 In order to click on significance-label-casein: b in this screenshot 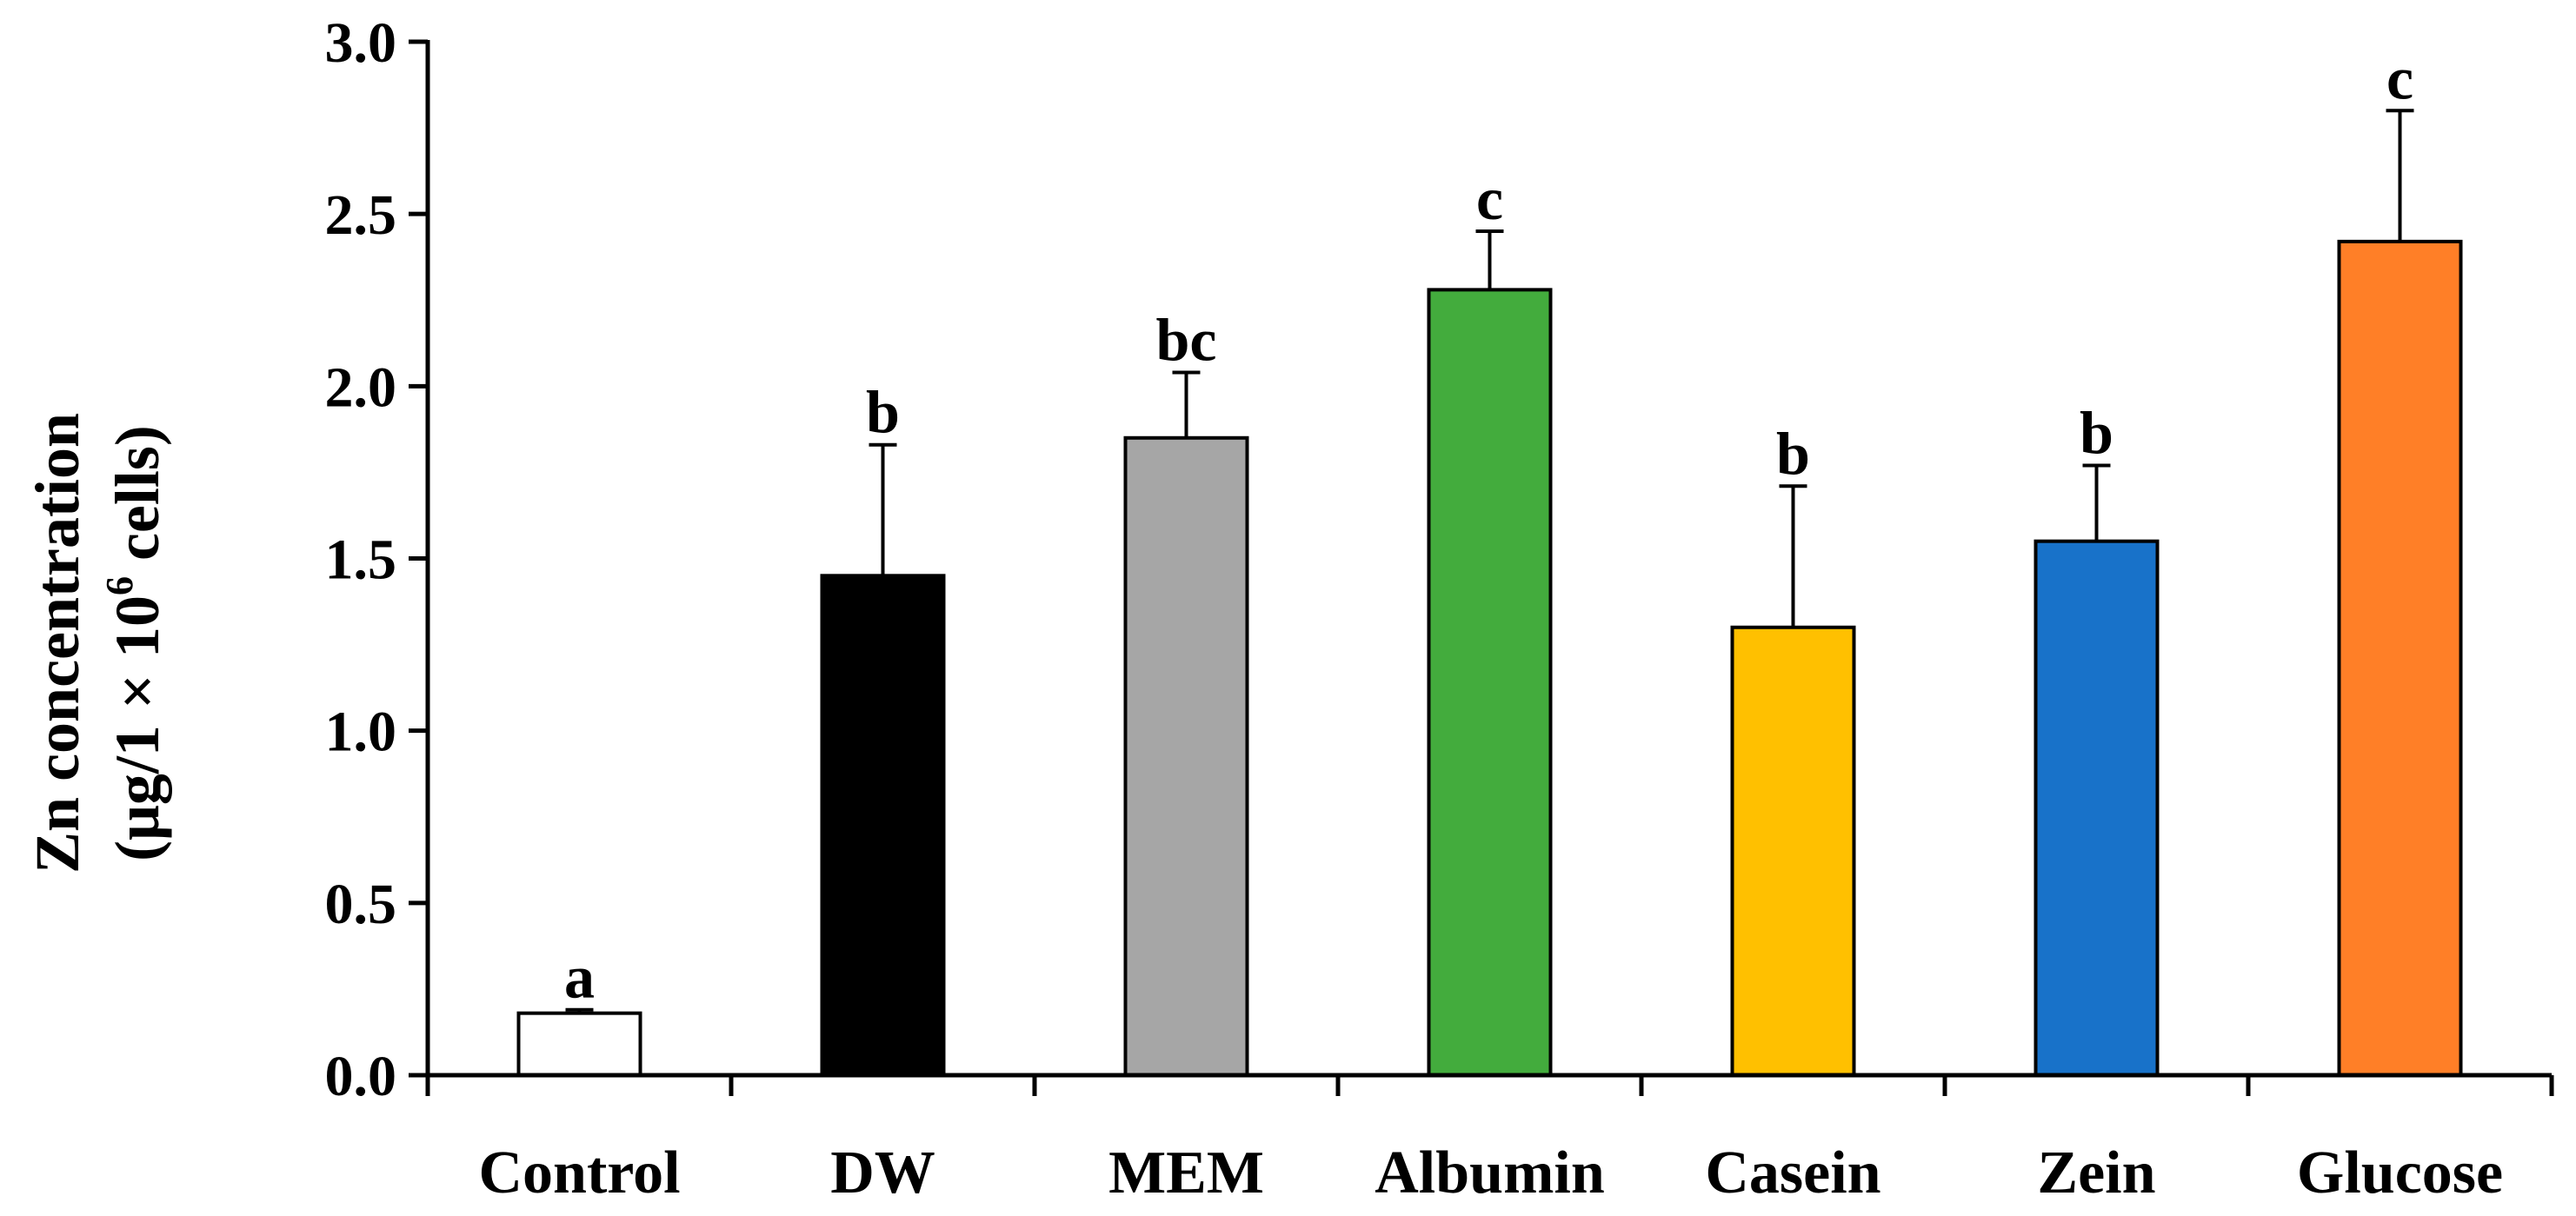, I will do `click(1793, 454)`.